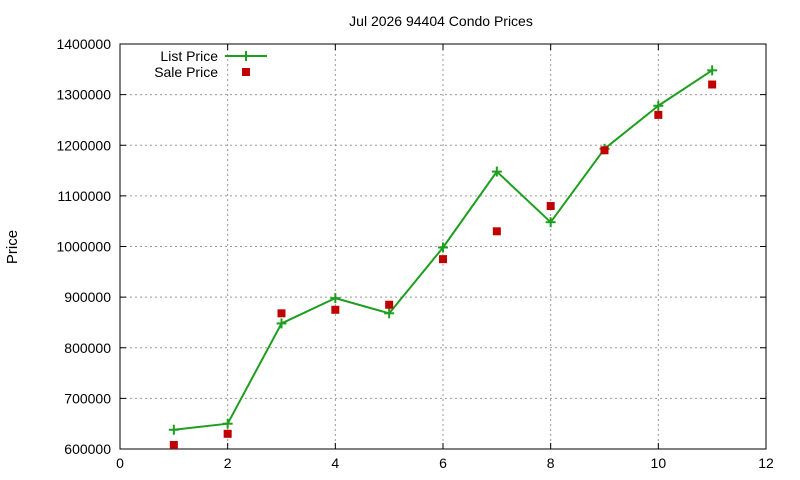  Describe the element at coordinates (766, 463) in the screenshot. I see `x-tick-label: 12` at that location.